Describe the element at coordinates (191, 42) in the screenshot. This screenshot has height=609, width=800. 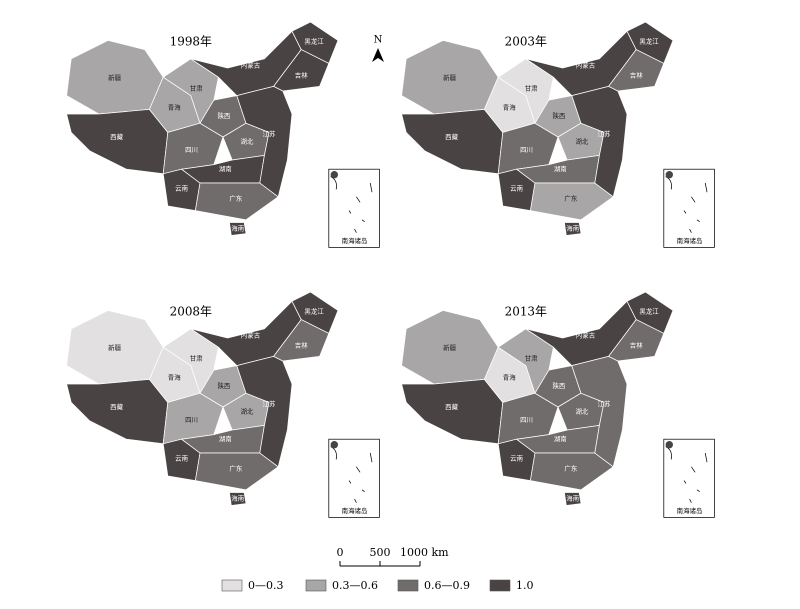
I see `map-year: 1998年` at that location.